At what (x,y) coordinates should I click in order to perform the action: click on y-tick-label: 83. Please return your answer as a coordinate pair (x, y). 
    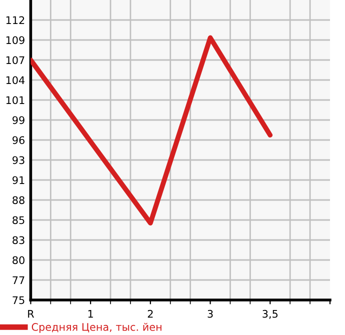
    Looking at the image, I should click on (18, 240).